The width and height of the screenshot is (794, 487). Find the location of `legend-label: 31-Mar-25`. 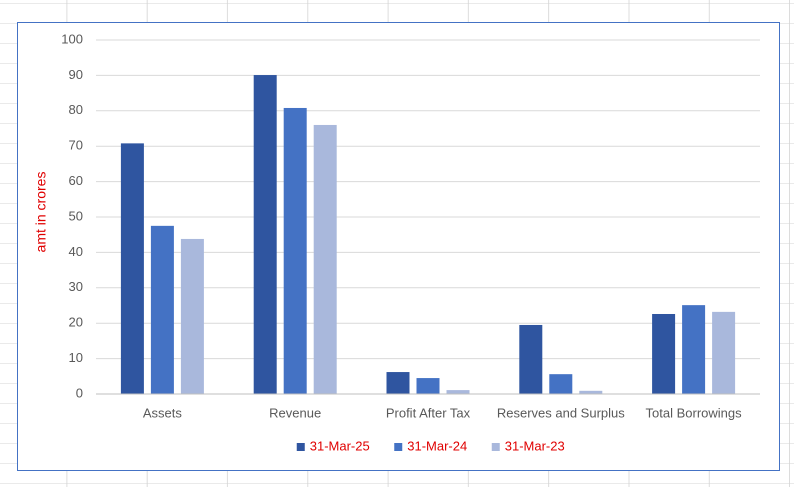

legend-label: 31-Mar-25 is located at coordinates (340, 445).